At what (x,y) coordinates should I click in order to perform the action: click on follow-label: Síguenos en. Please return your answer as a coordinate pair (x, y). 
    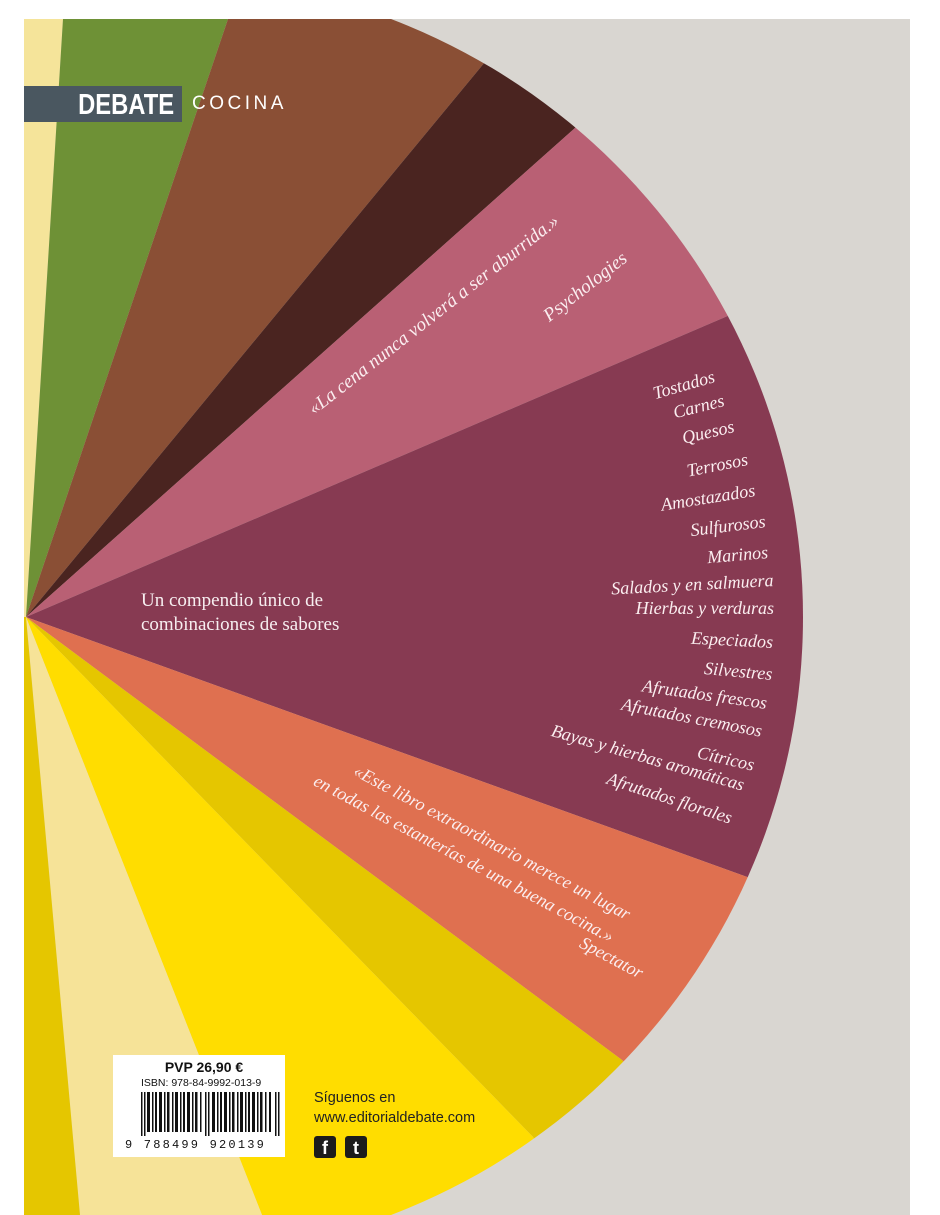
    Looking at the image, I should click on (355, 1098).